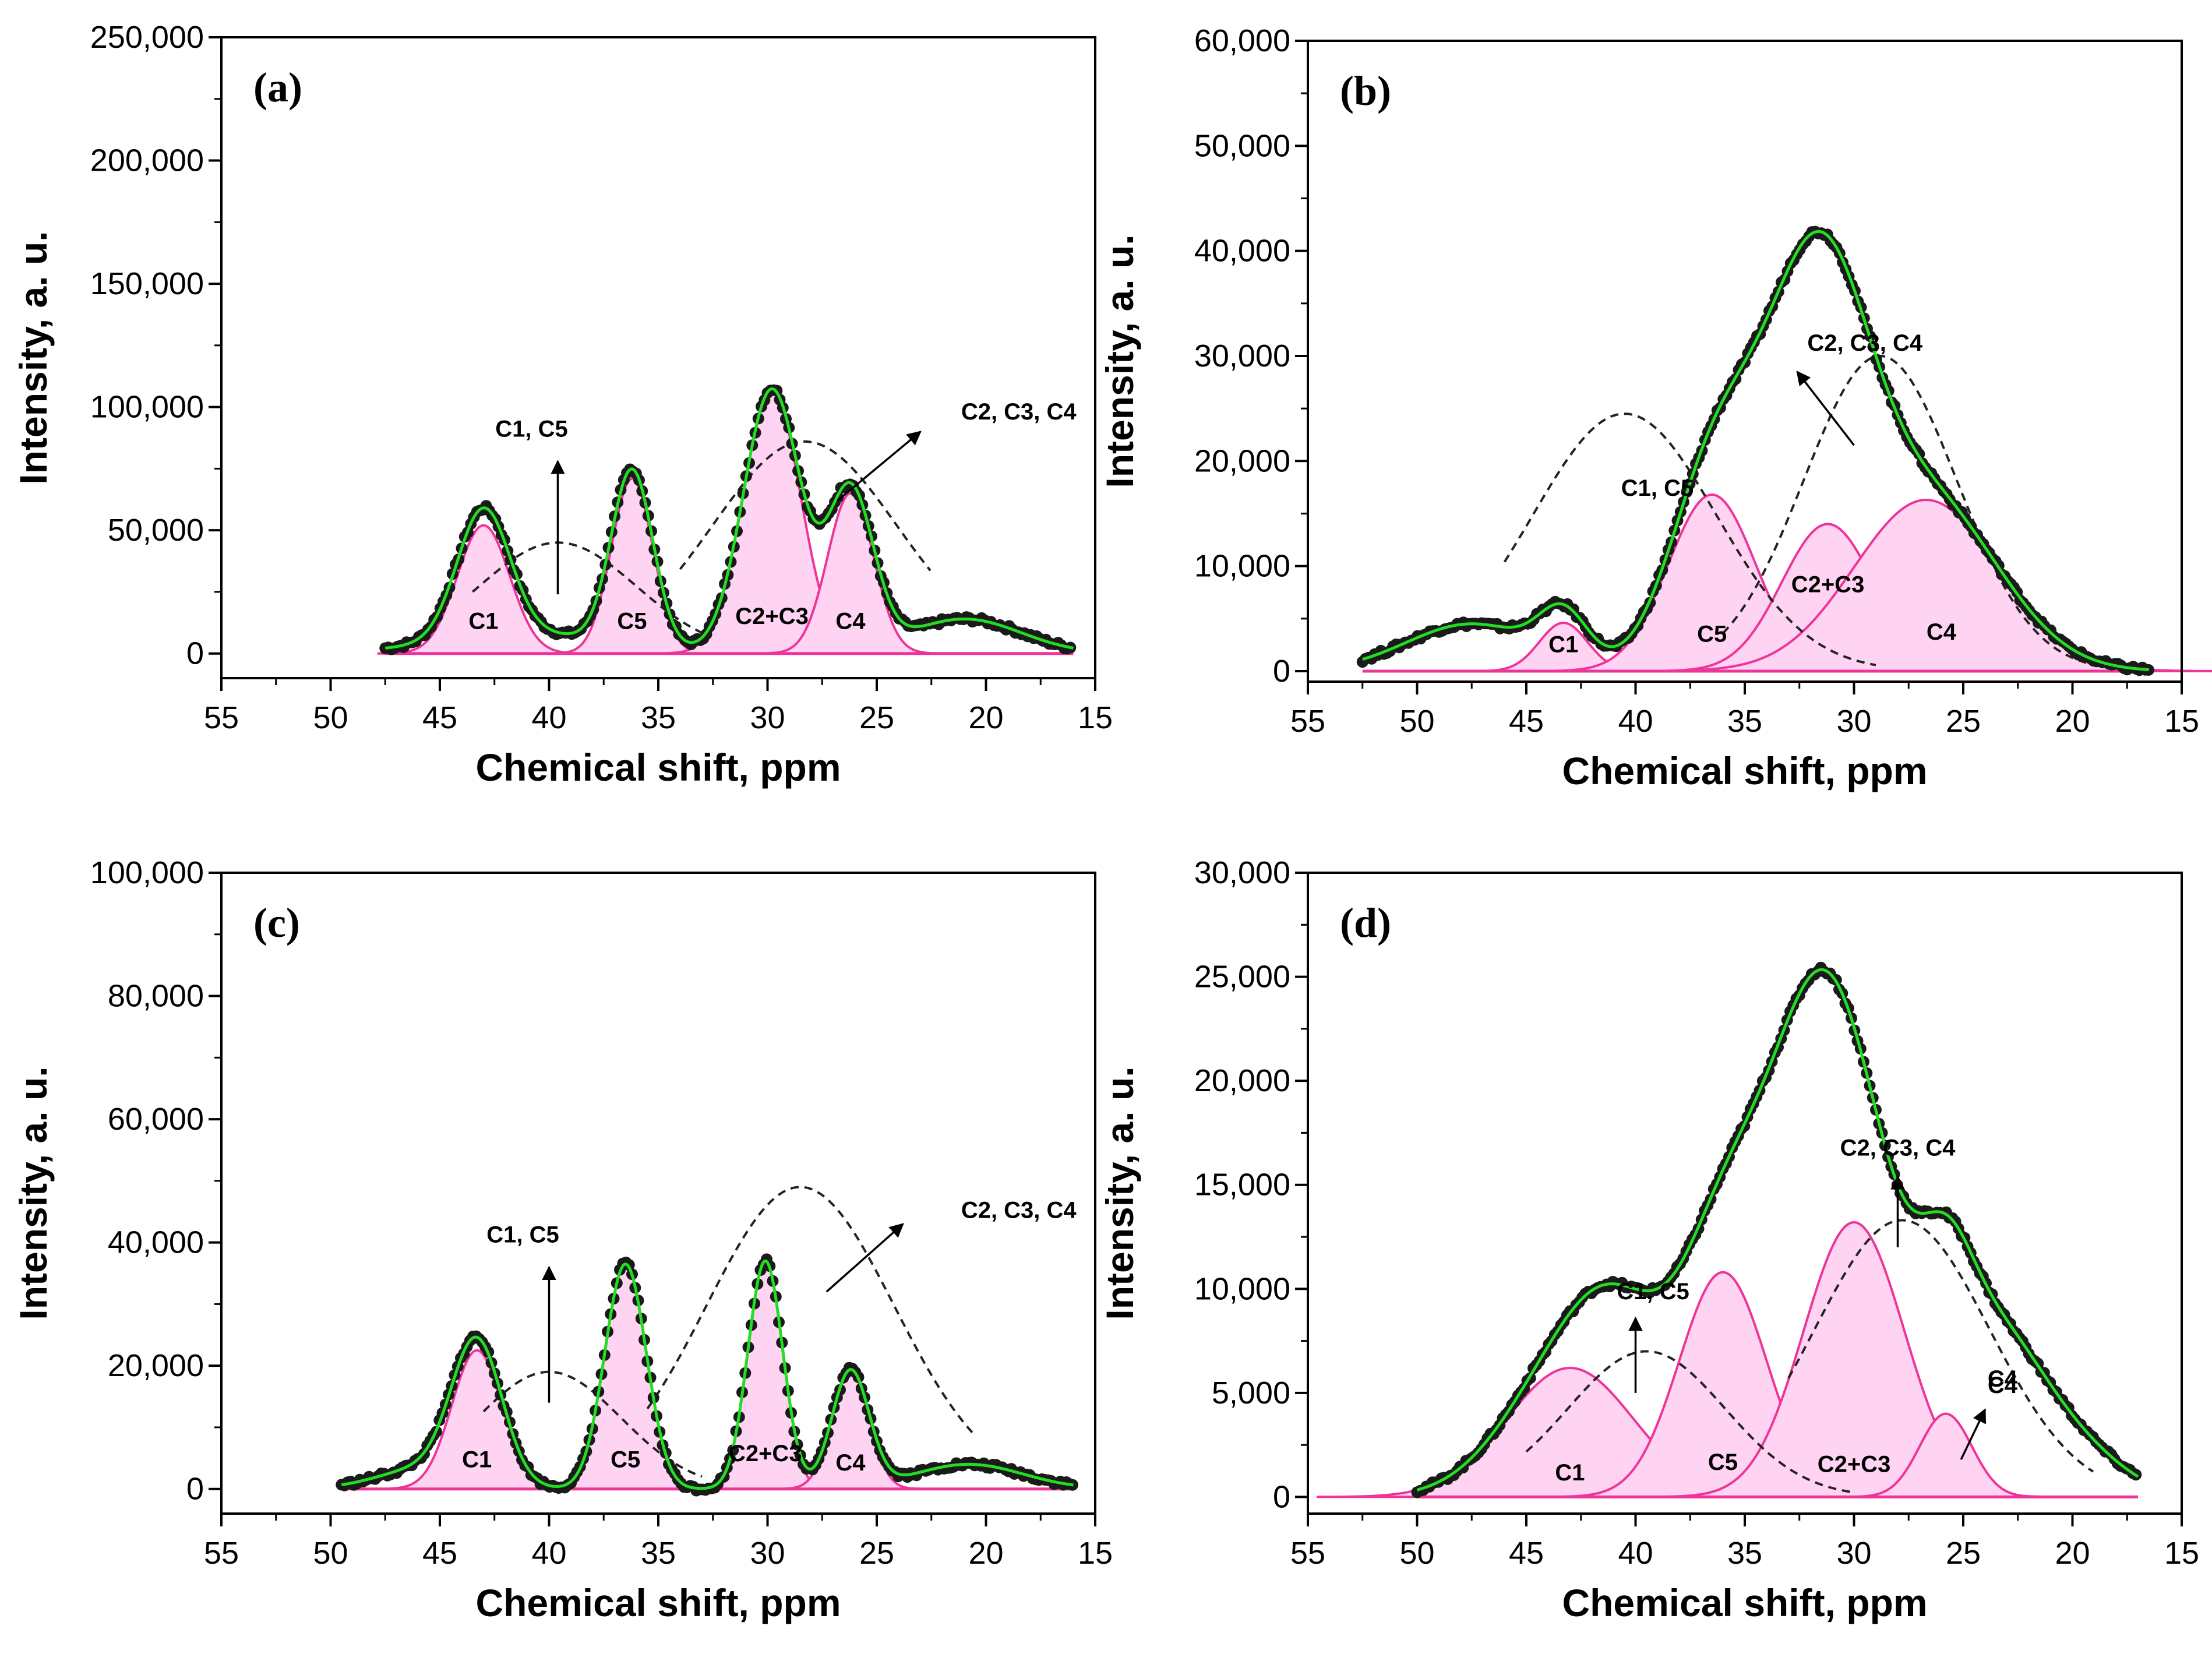 This screenshot has width=2212, height=1661. I want to click on panel-label: (d), so click(1365, 923).